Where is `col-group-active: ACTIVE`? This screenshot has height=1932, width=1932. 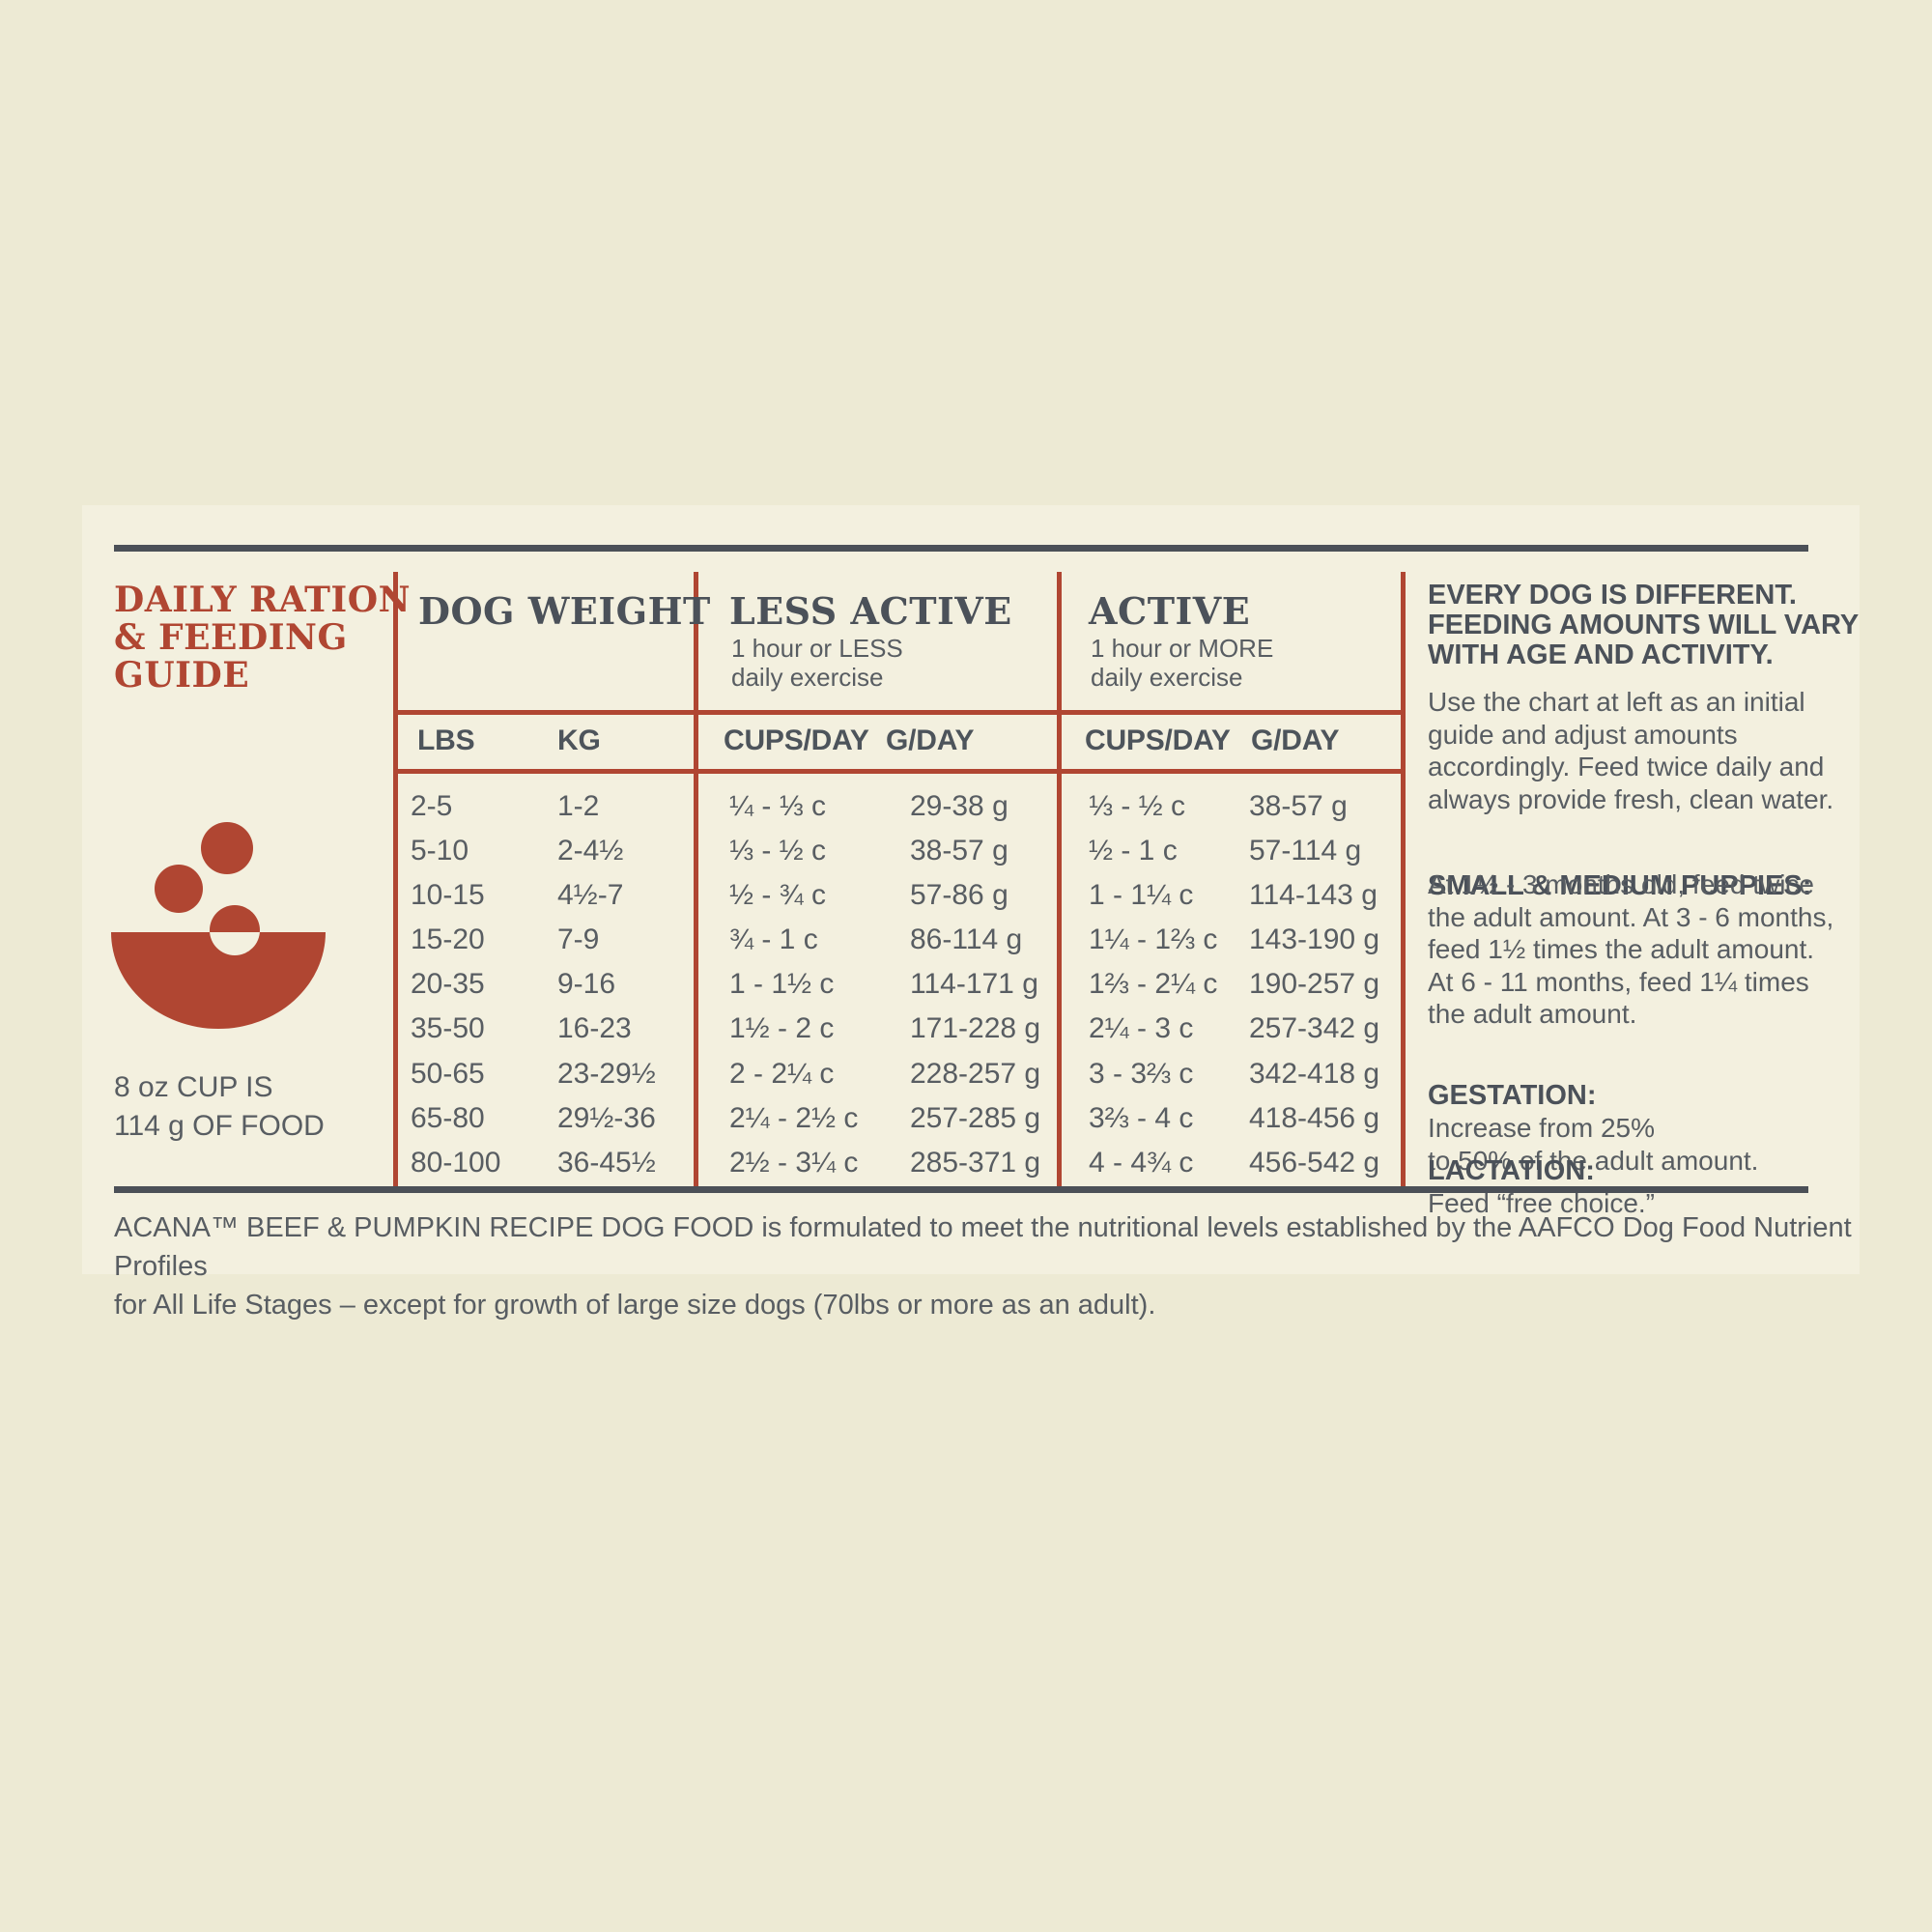 col-group-active: ACTIVE is located at coordinates (1170, 611).